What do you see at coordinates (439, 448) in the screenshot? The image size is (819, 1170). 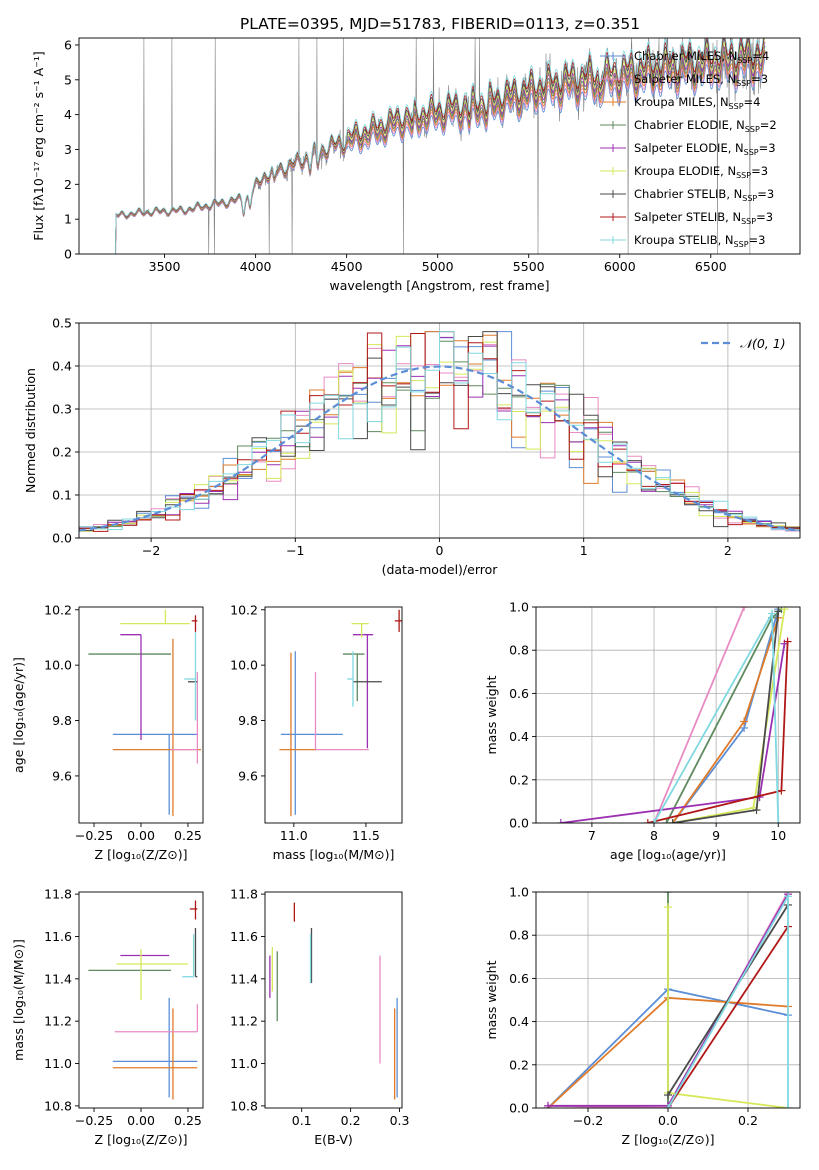 I see `normal-curve` at bounding box center [439, 448].